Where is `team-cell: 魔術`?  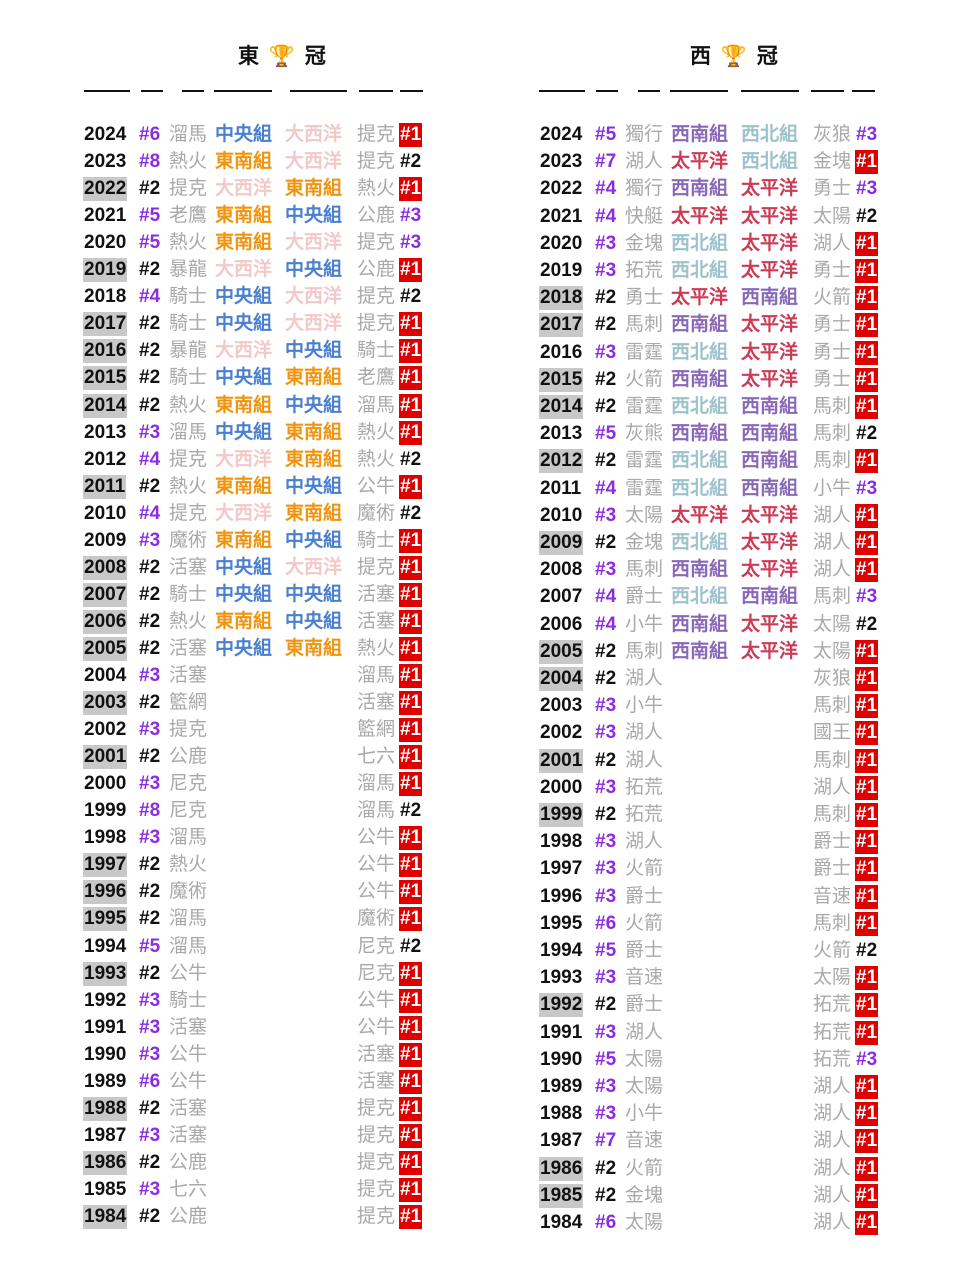
team-cell: 魔術 is located at coordinates (188, 540).